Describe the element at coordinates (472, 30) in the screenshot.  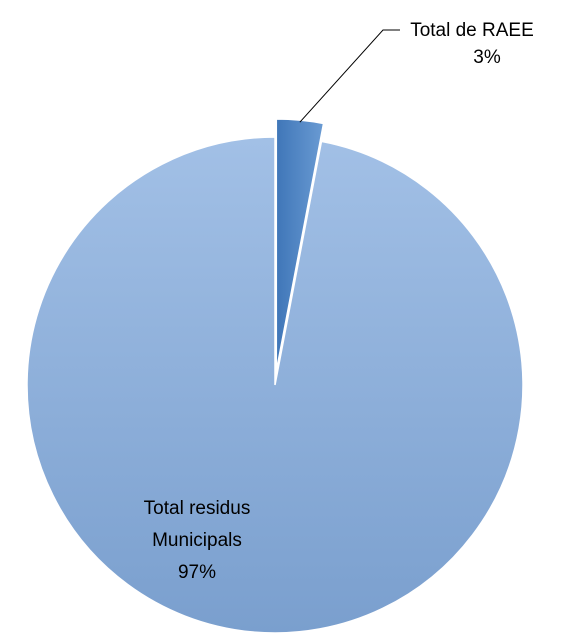
I see `data-label-raee-name: Total de RAEE` at that location.